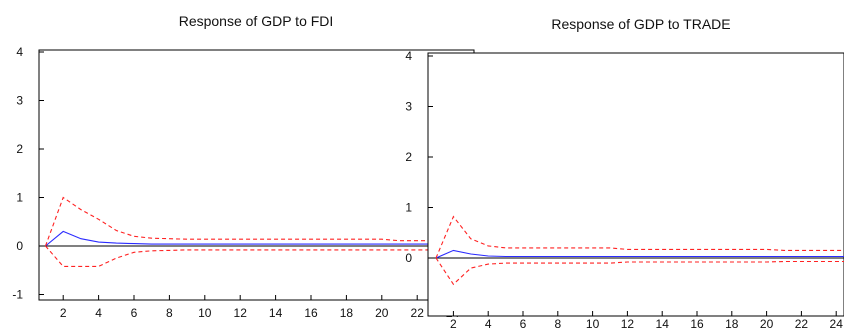 The image size is (844, 330). What do you see at coordinates (17, 295) in the screenshot?
I see `y-tick-label: -1` at bounding box center [17, 295].